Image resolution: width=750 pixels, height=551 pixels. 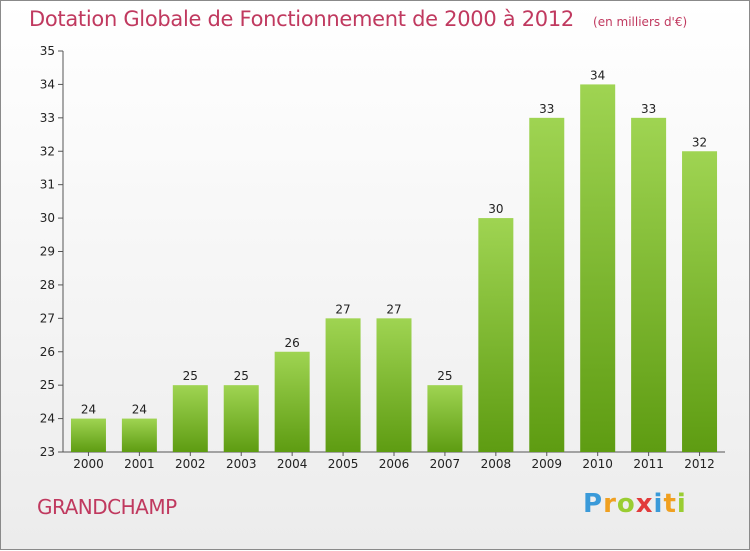 I want to click on x-tick-label: 2012, so click(x=699, y=464).